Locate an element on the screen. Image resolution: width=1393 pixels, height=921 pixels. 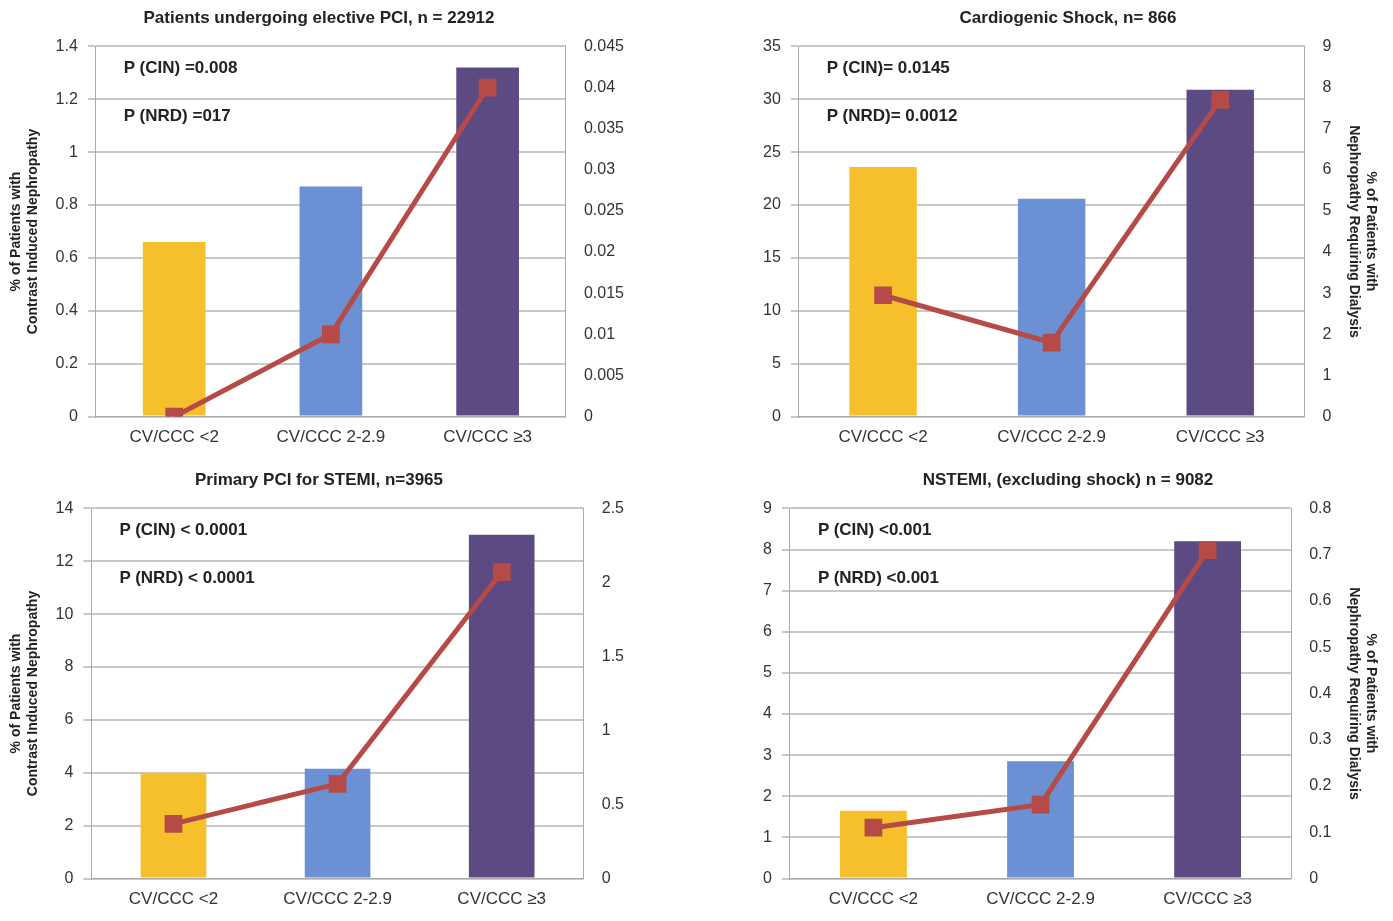
chart-title: NSTEMI, (excluding shock) n = 9082 is located at coordinates (1068, 479).